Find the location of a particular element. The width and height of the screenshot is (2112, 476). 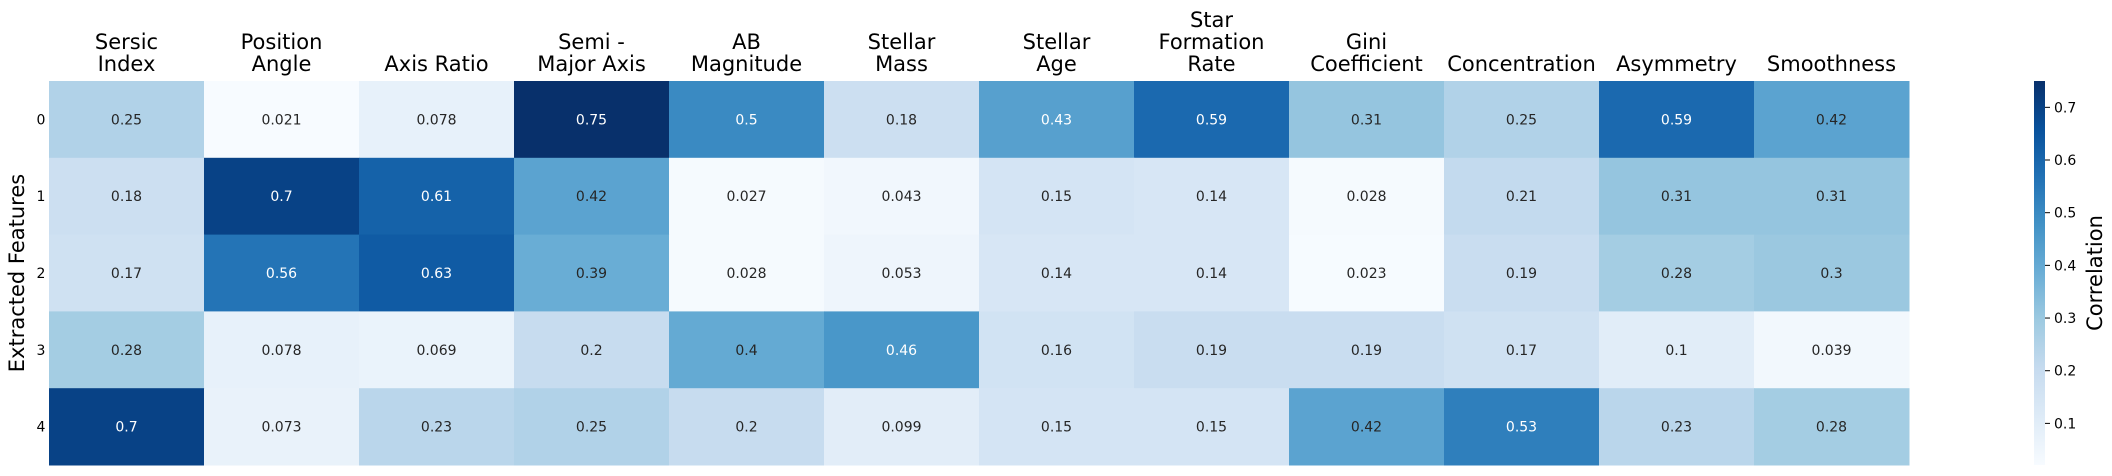

cell-value-label: 0.073 is located at coordinates (281, 428).